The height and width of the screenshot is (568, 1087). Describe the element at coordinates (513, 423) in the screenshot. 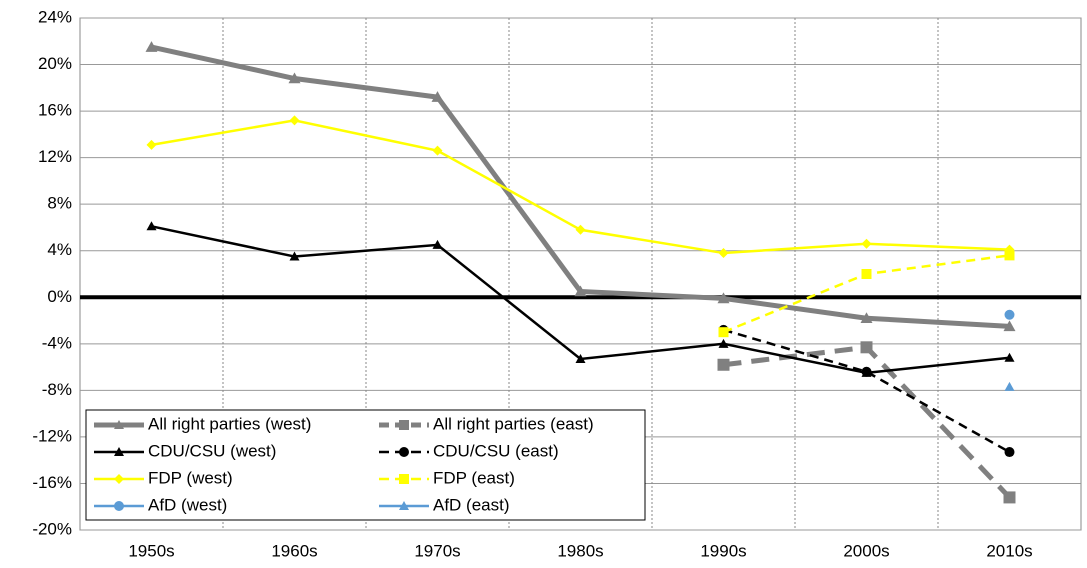

I see `legend-label: All right parties (east)` at that location.